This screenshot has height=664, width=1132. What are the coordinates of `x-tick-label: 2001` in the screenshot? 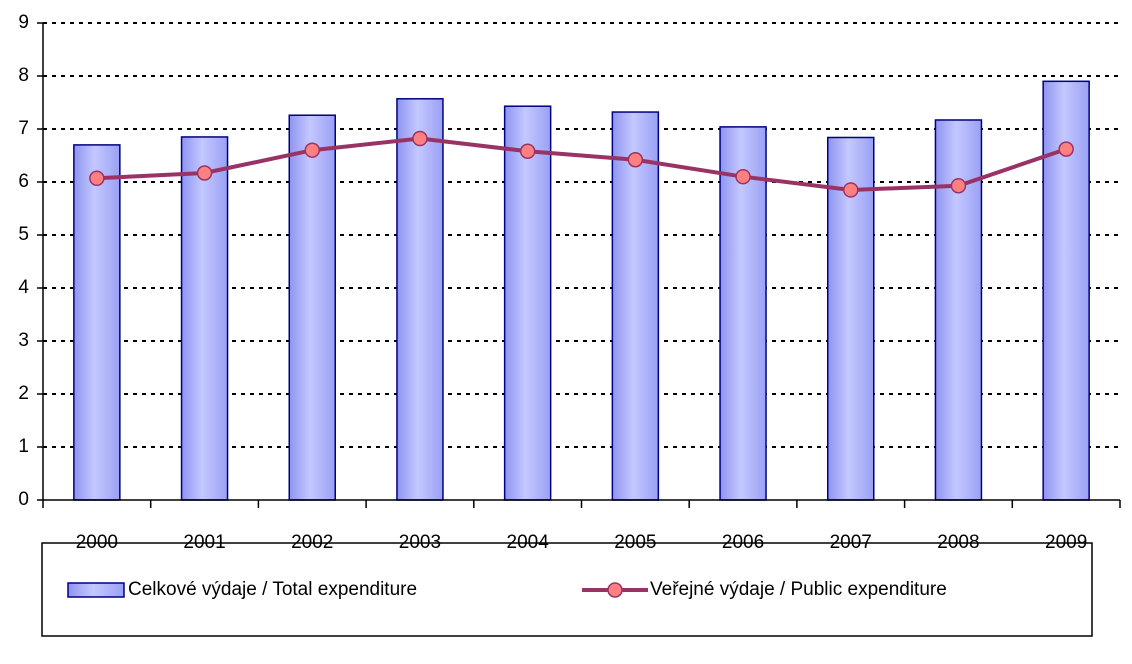 It's located at (204, 542).